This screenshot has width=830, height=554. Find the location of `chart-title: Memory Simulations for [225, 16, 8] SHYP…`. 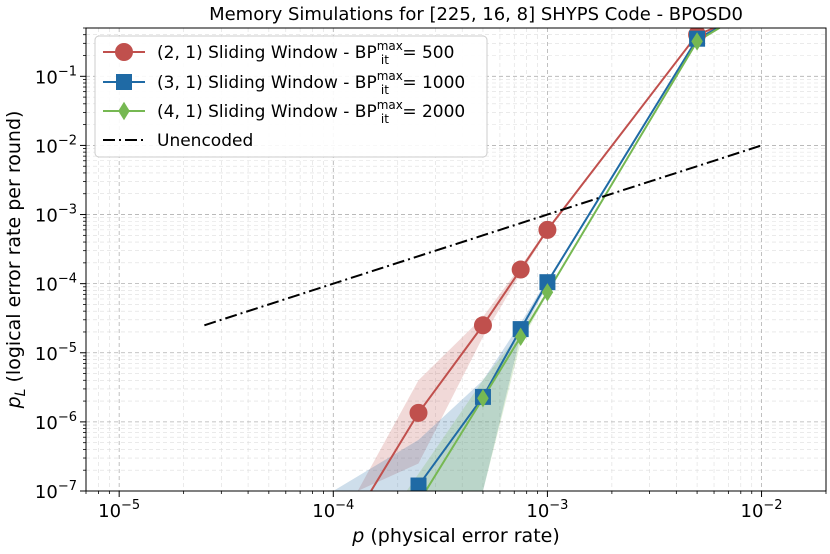

chart-title: Memory Simulations for [225, 16, 8] SHYP… is located at coordinates (476, 14).